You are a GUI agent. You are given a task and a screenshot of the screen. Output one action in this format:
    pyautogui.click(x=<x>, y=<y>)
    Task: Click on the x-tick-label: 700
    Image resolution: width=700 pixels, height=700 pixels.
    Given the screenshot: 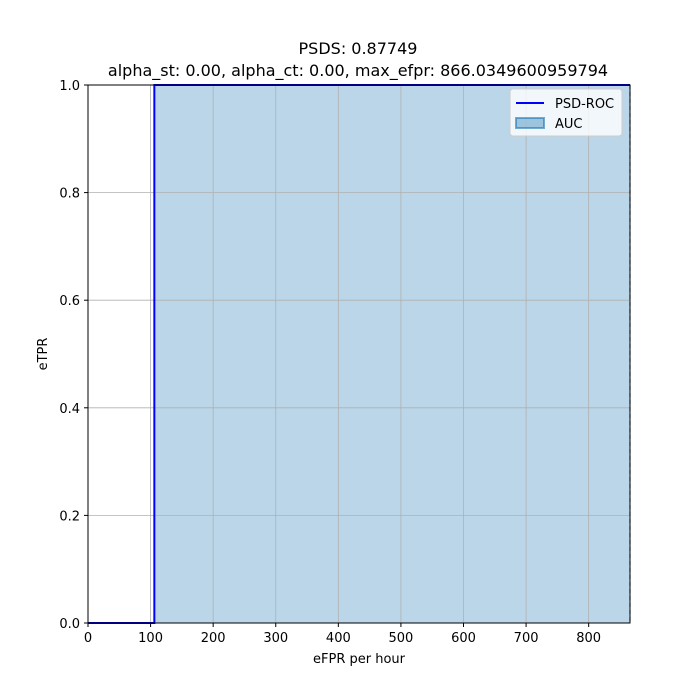 What is the action you would take?
    pyautogui.click(x=526, y=638)
    